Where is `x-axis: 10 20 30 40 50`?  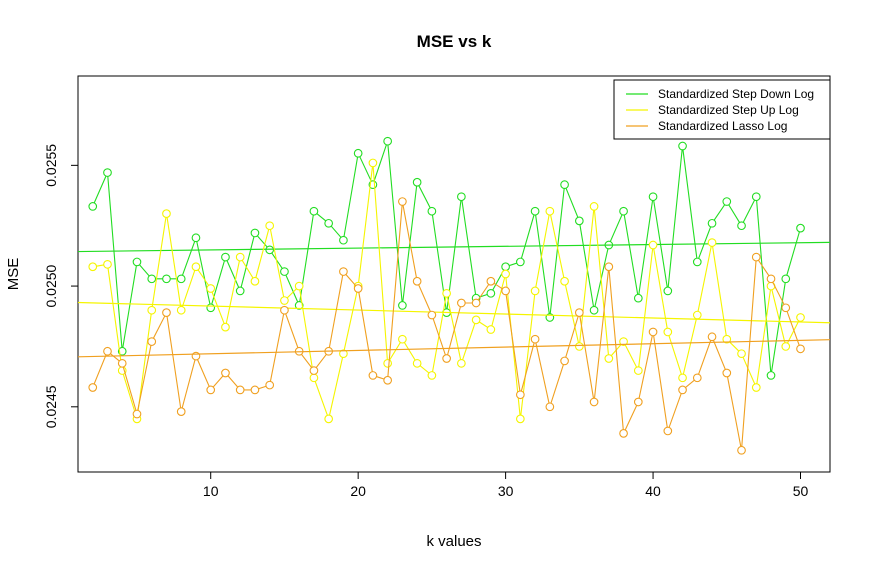
x-axis: 10 20 30 40 50 is located at coordinates (506, 485).